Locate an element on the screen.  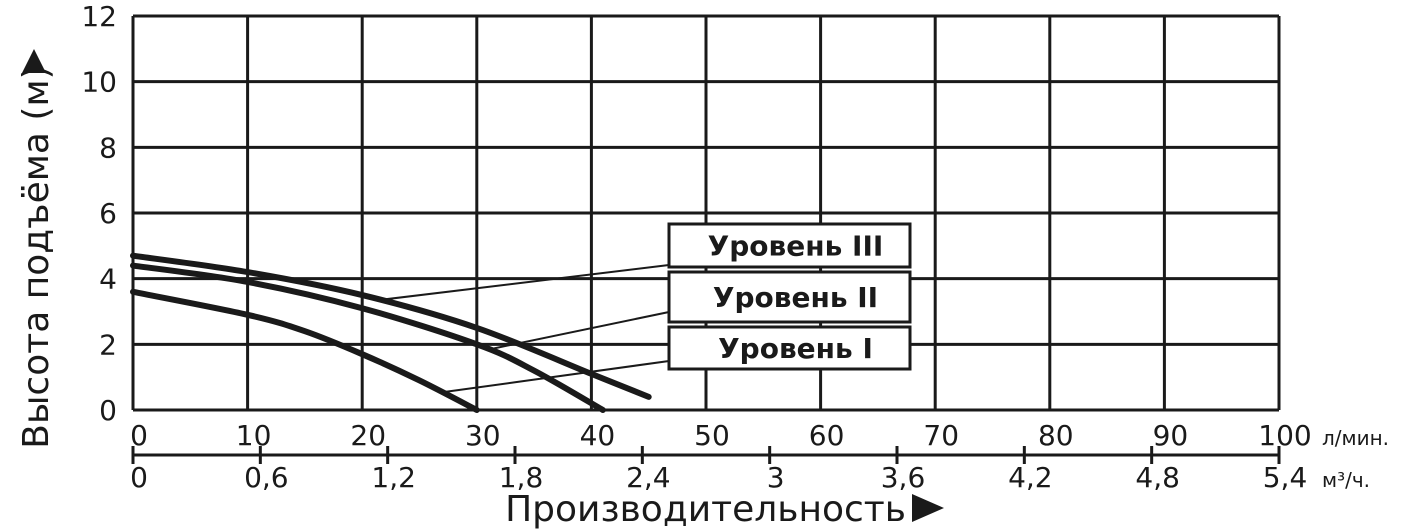
y-tick-label: 4 is located at coordinates (108, 279).